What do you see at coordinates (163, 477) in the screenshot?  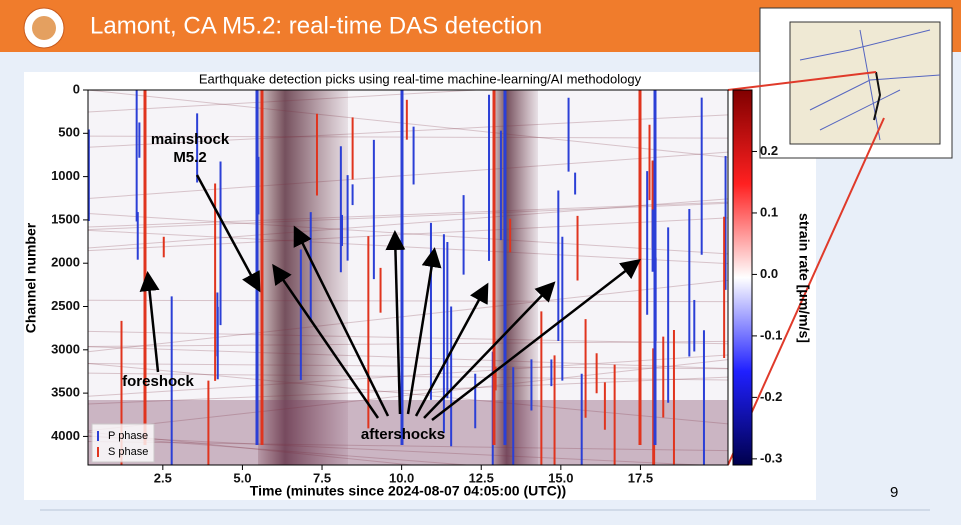 I see `x-tick-label: 2.5` at bounding box center [163, 477].